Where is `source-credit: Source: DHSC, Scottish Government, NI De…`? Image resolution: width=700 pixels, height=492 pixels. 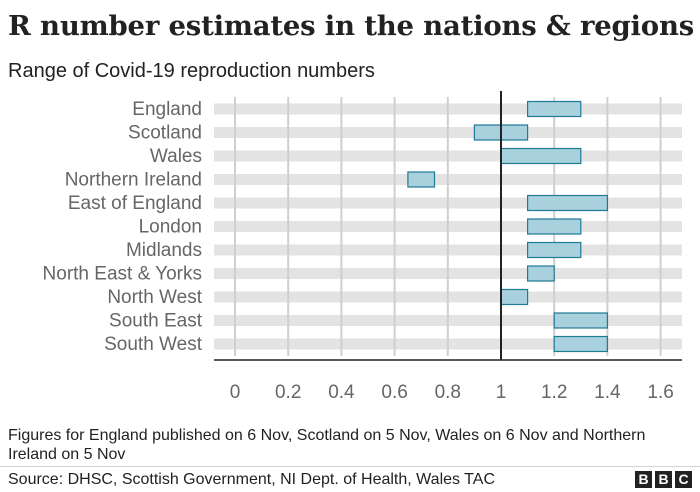
source-credit: Source: DHSC, Scottish Government, NI De… is located at coordinates (251, 479).